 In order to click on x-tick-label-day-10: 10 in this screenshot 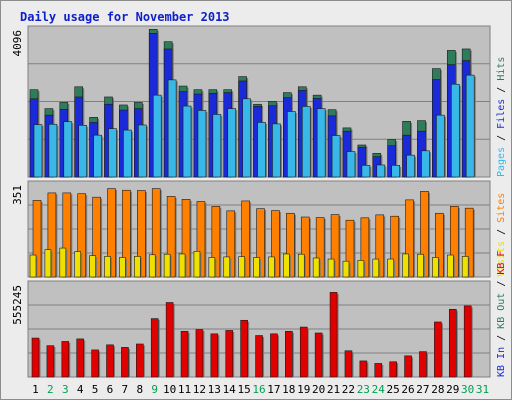, I will do `click(169, 389)`.